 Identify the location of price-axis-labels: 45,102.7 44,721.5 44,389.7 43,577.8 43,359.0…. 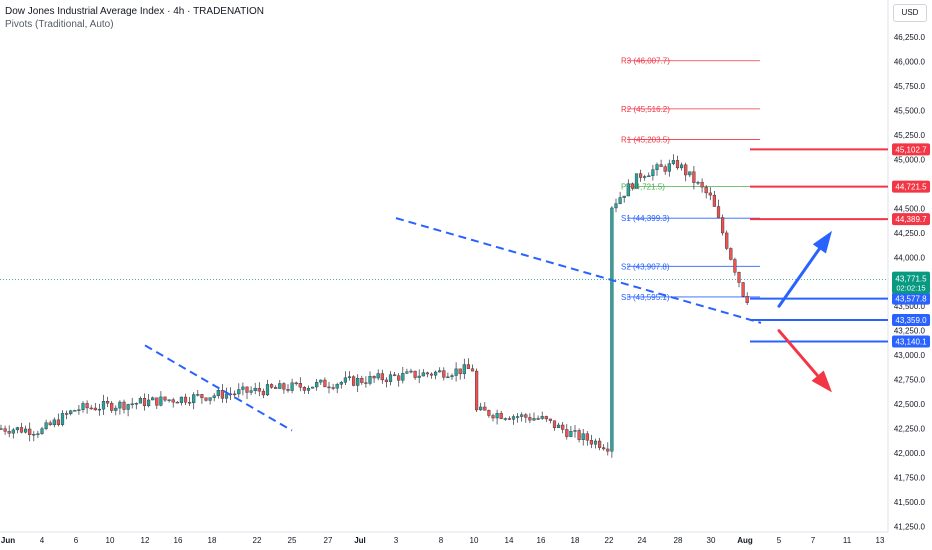
(911, 245).